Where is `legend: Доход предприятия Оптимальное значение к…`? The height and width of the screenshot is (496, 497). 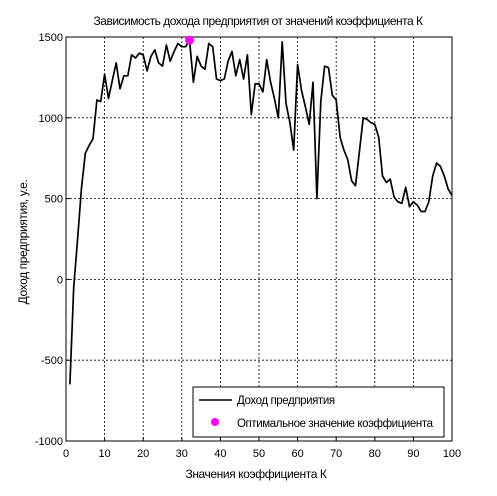
legend: Доход предприятия Оптимальное значение к… is located at coordinates (318, 412).